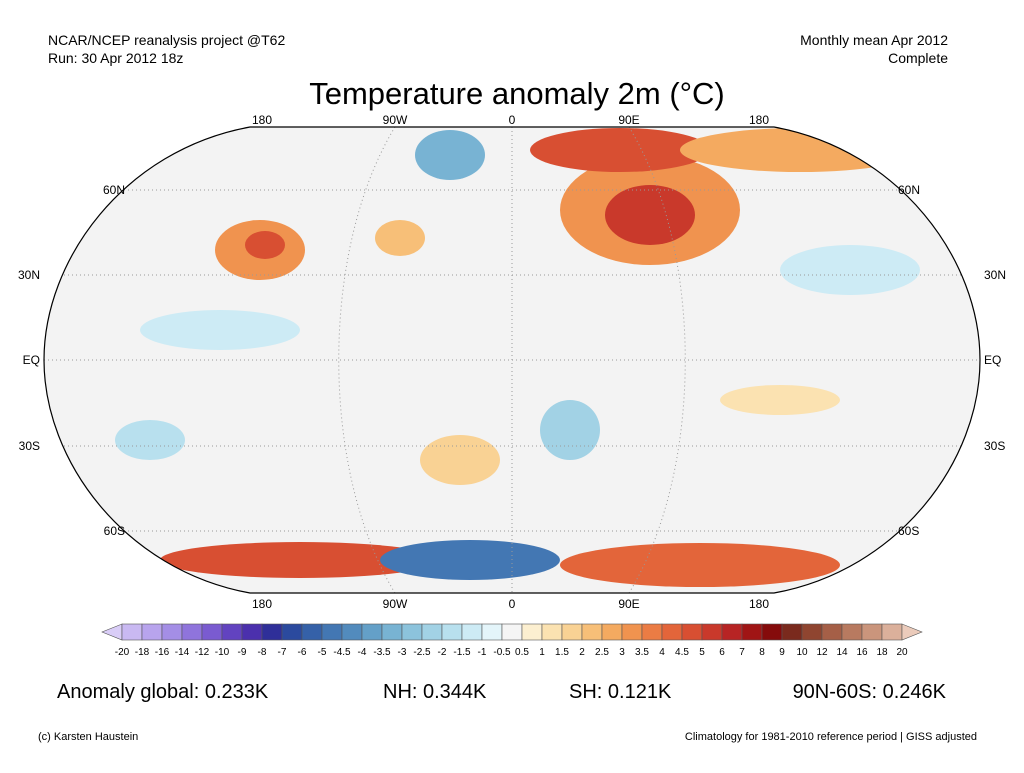  I want to click on colorbar-label: 8, so click(762, 652).